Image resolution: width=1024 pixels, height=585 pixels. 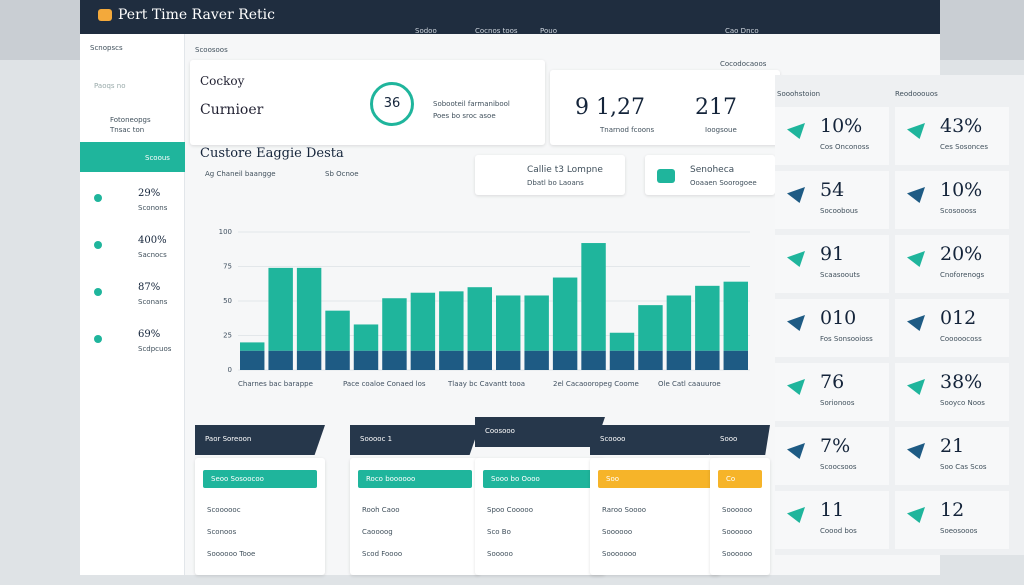 I want to click on stat-label: Scaasoouts, so click(x=840, y=275).